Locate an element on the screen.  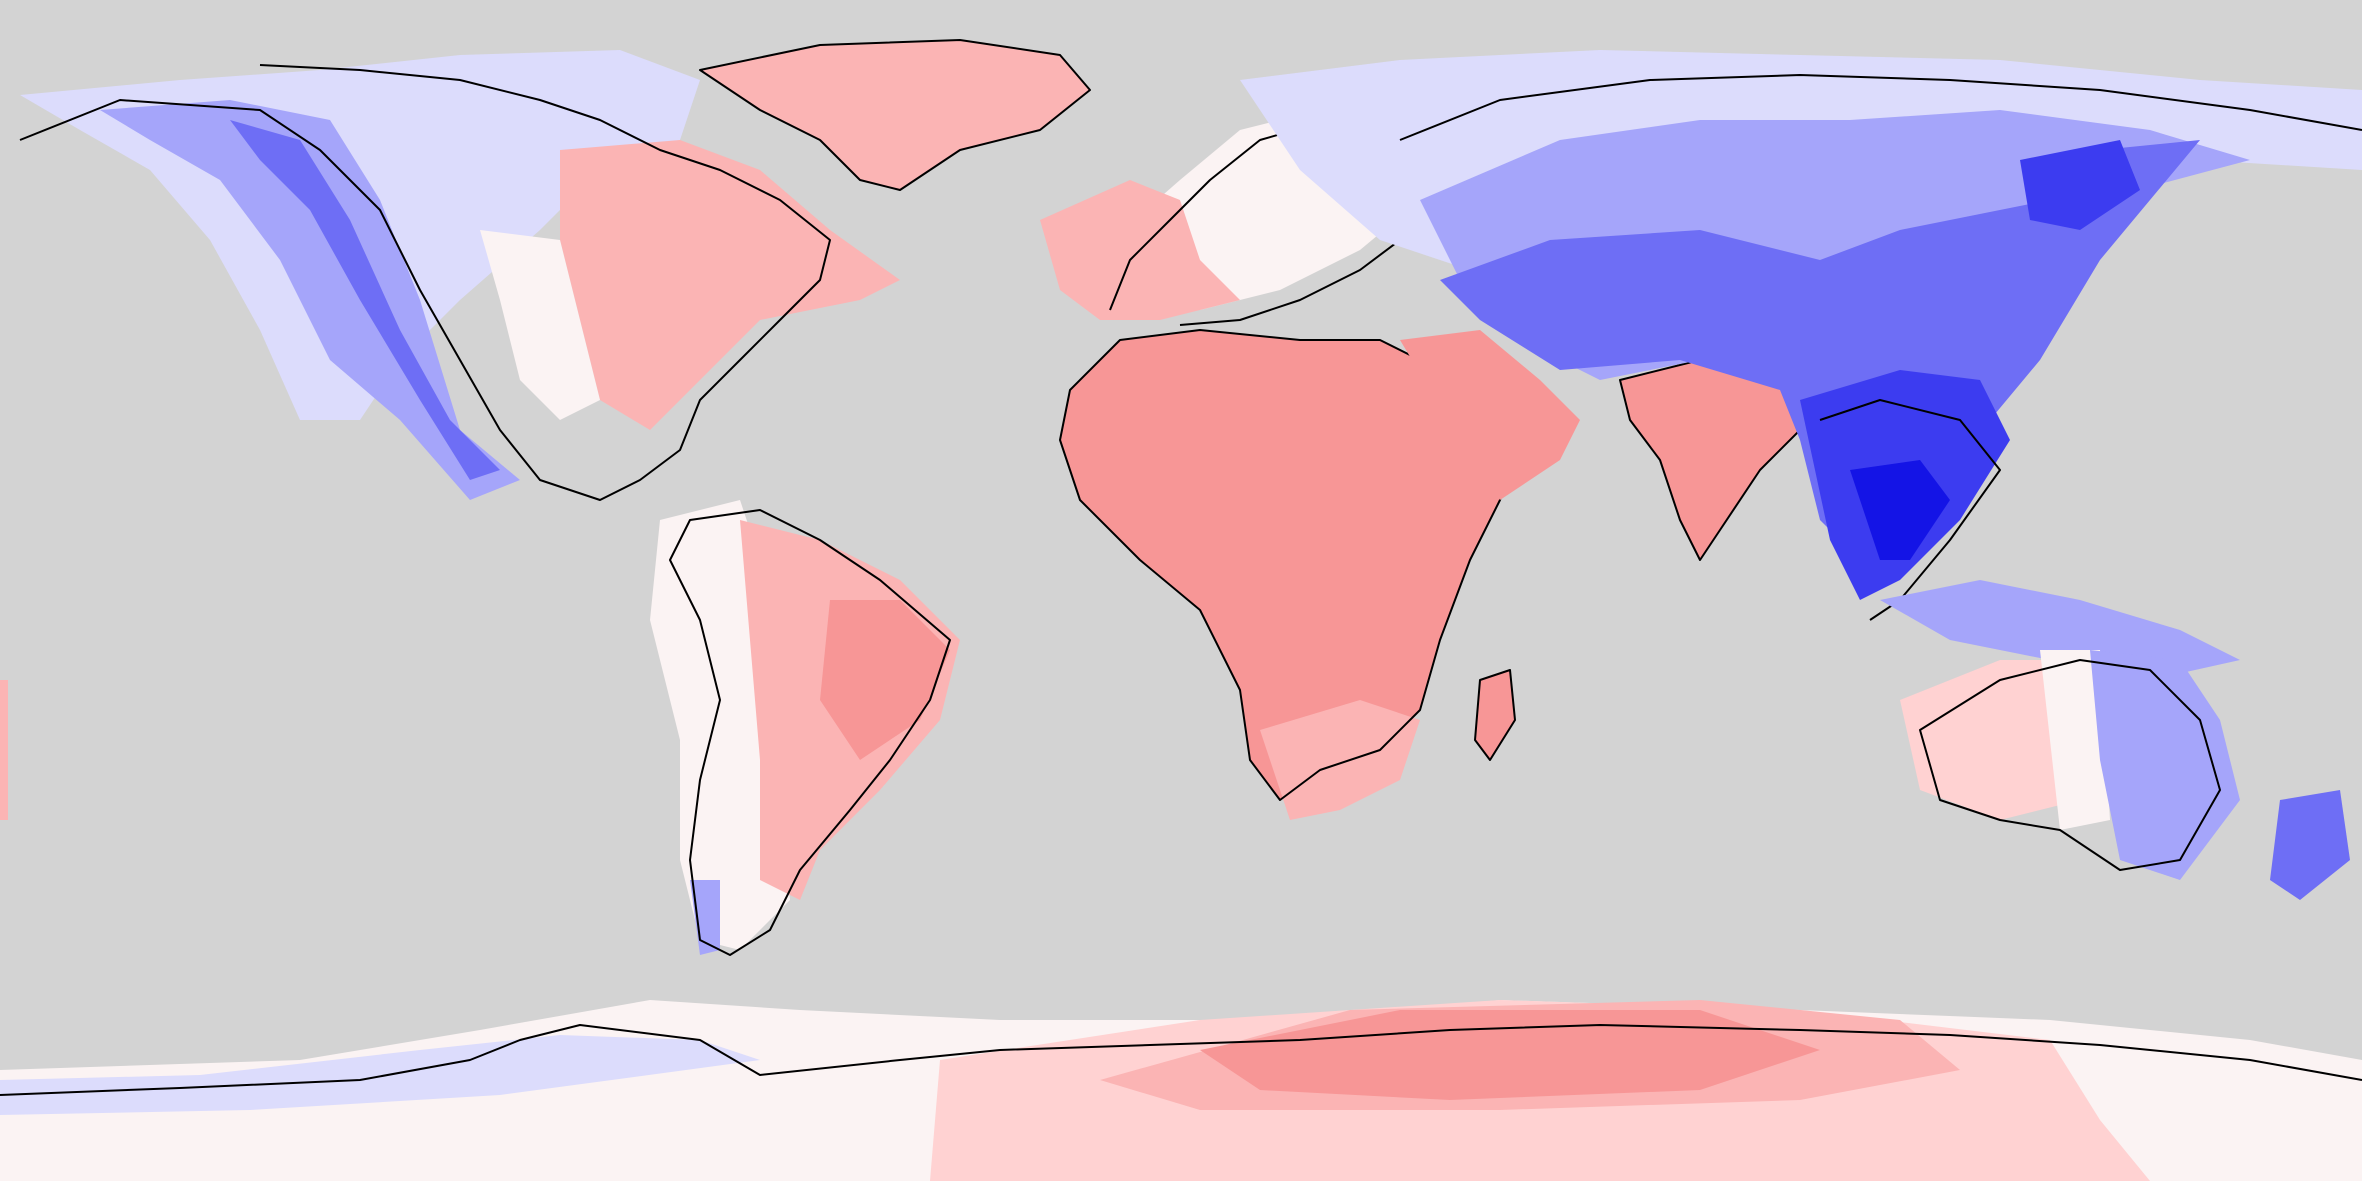
madagascar-coastline is located at coordinates (1495, 715).